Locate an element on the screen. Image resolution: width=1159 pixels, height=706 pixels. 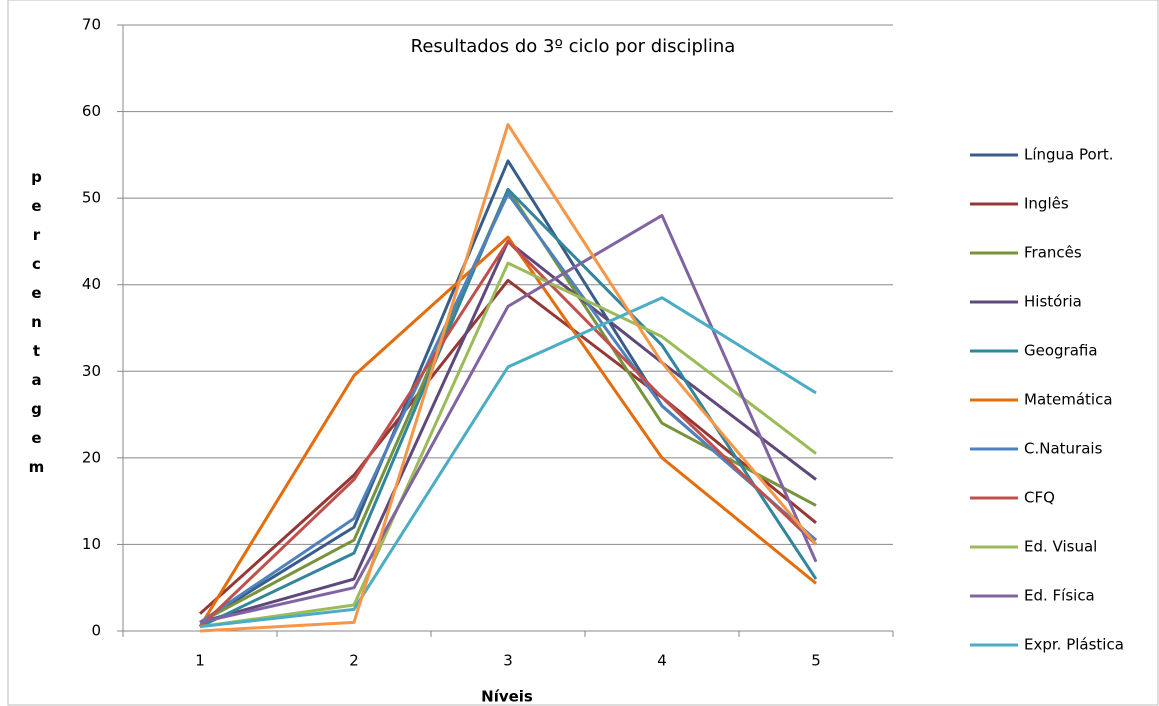
x-tick-label: 1 is located at coordinates (200, 661).